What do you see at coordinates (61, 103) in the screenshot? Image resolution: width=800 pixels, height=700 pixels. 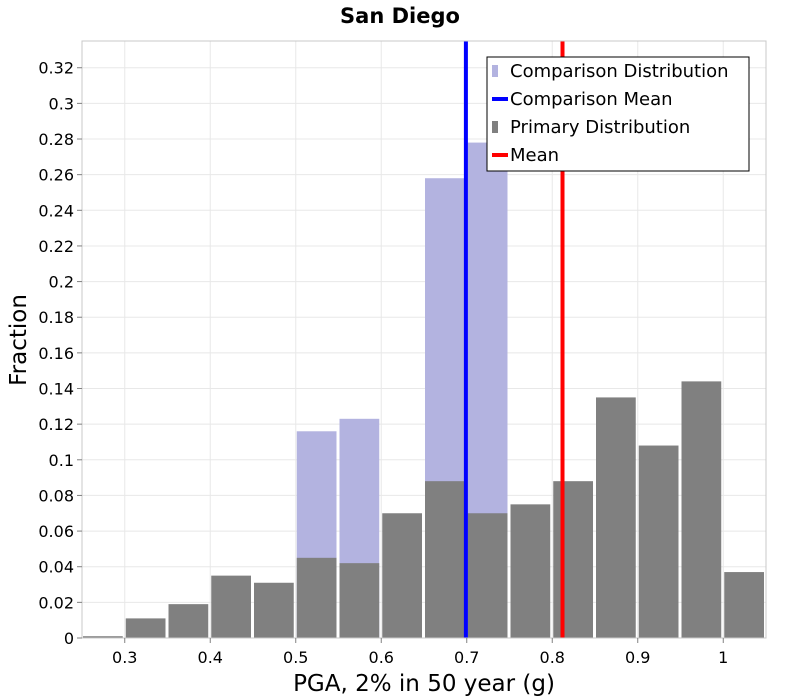 I see `y-tick-label: 0.3` at bounding box center [61, 103].